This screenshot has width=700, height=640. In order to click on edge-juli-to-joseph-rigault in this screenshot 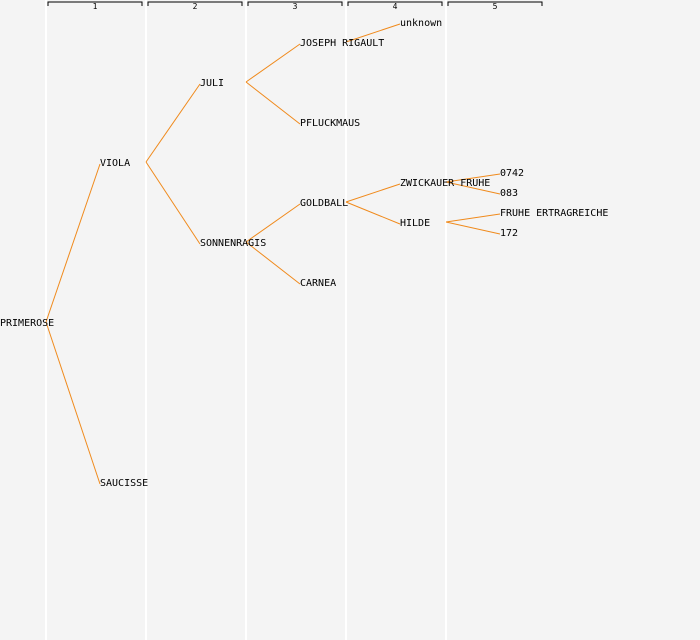, I will do `click(273, 63)`.